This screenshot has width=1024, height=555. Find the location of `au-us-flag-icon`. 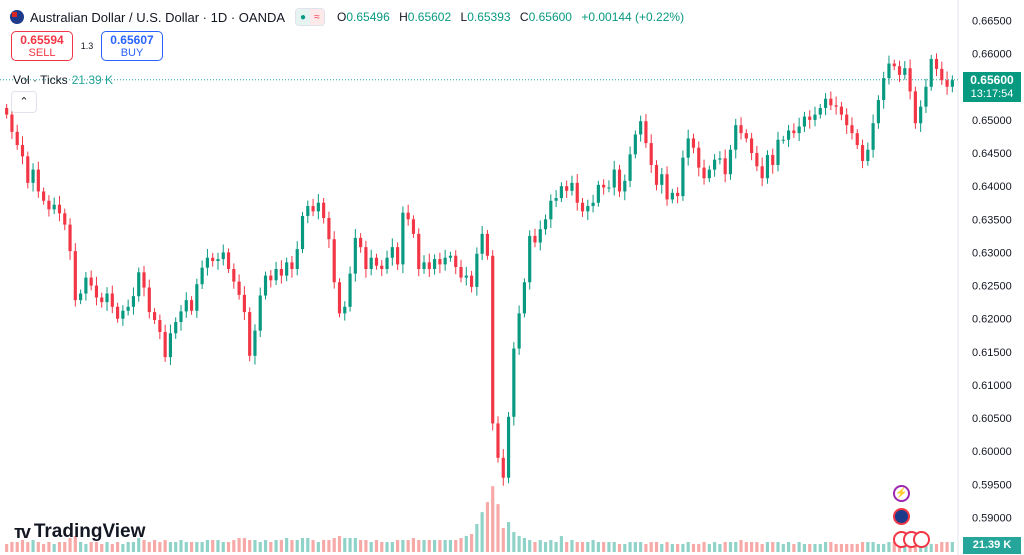

au-us-flag-icon is located at coordinates (17, 17).